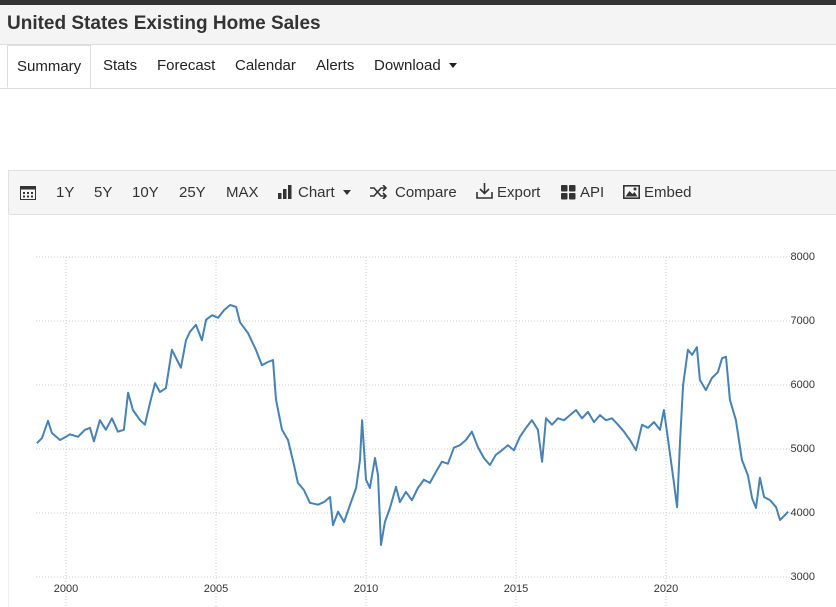 This screenshot has height=607, width=836. What do you see at coordinates (418, 25) in the screenshot?
I see `title-bar: United States Existing Home Sales` at bounding box center [418, 25].